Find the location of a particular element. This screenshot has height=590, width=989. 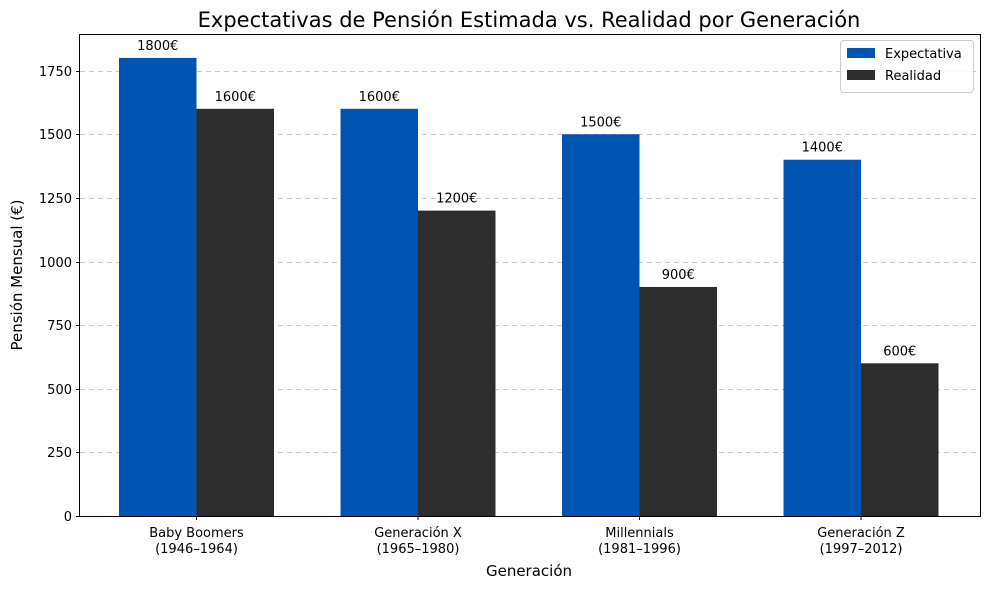

data-label: 1400€ is located at coordinates (822, 148).